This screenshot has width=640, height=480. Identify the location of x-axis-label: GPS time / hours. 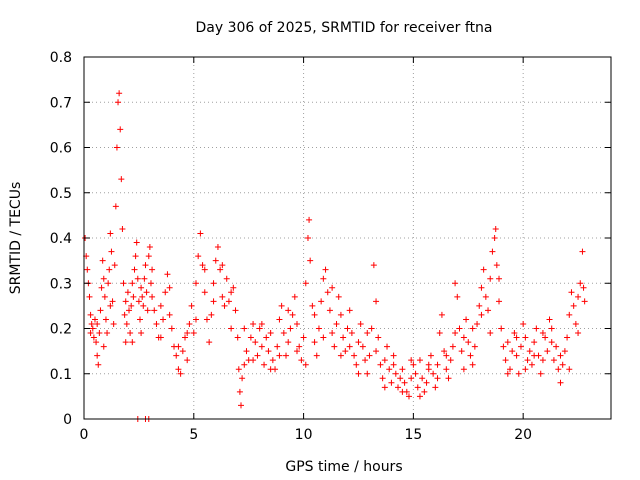
(343, 467).